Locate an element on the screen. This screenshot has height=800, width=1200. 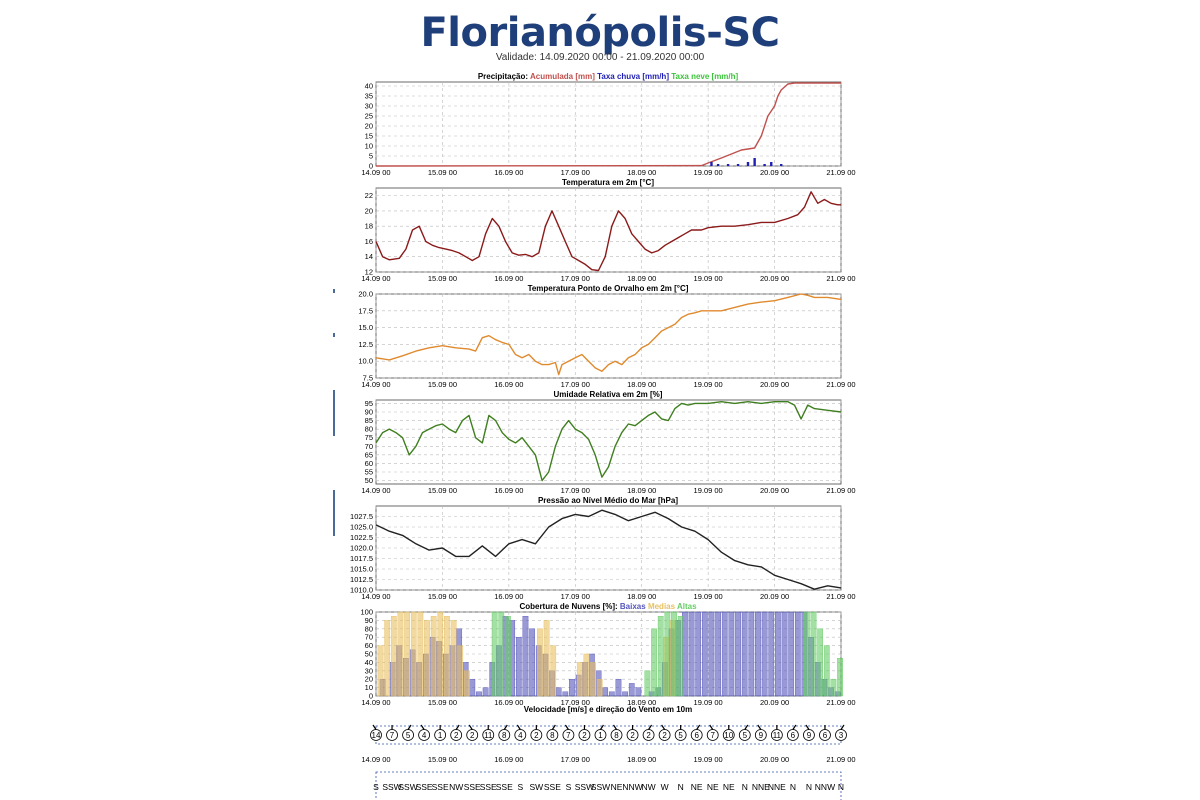
y-tick-label: 70 is located at coordinates (369, 446).